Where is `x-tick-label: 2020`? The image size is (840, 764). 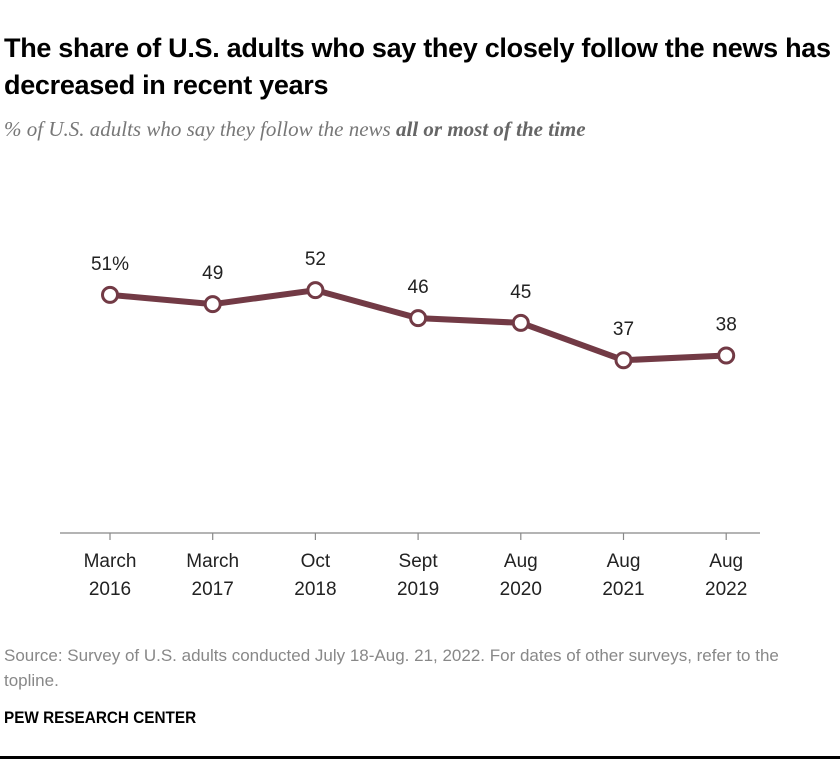 x-tick-label: 2020 is located at coordinates (521, 589).